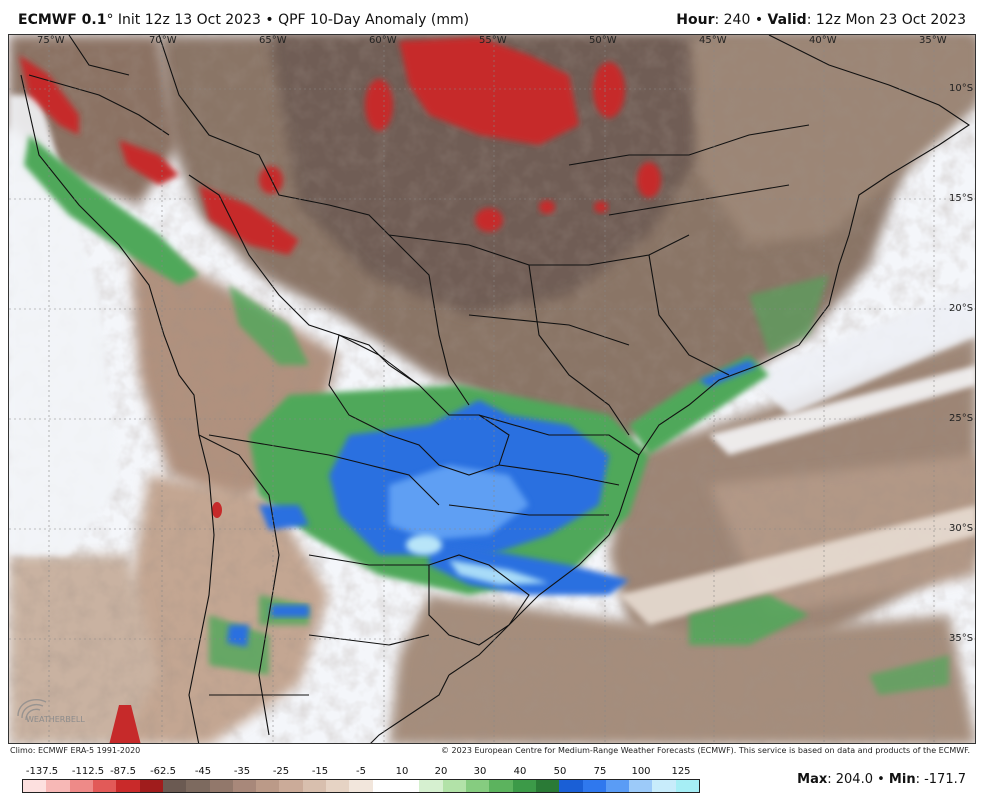 This screenshot has height=808, width=984. Describe the element at coordinates (933, 40) in the screenshot. I see `lon-label-35w: 35°W` at that location.